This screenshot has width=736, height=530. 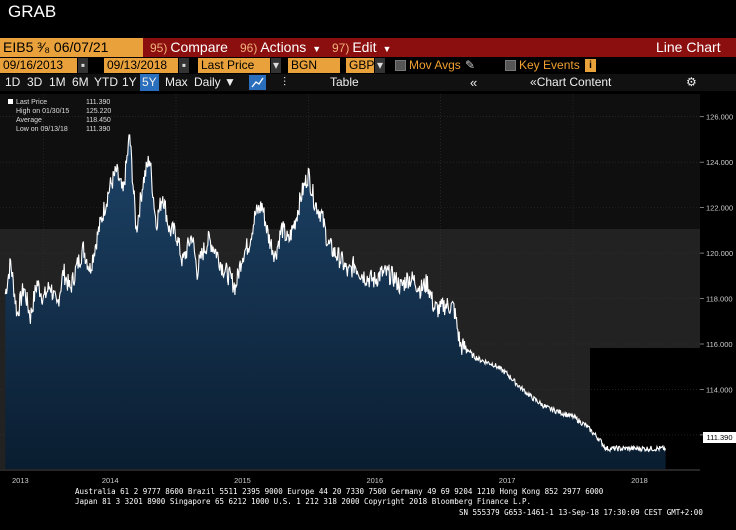 What do you see at coordinates (719, 117) in the screenshot?
I see `y-tick-label: 126.000` at bounding box center [719, 117].